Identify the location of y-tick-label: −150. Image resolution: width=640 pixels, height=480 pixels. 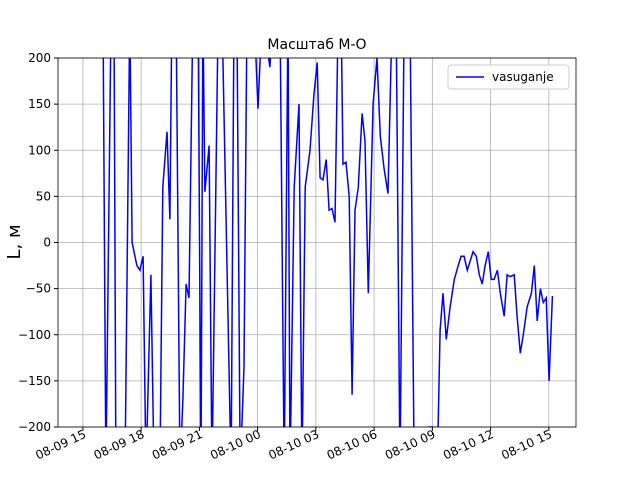
(34, 381).